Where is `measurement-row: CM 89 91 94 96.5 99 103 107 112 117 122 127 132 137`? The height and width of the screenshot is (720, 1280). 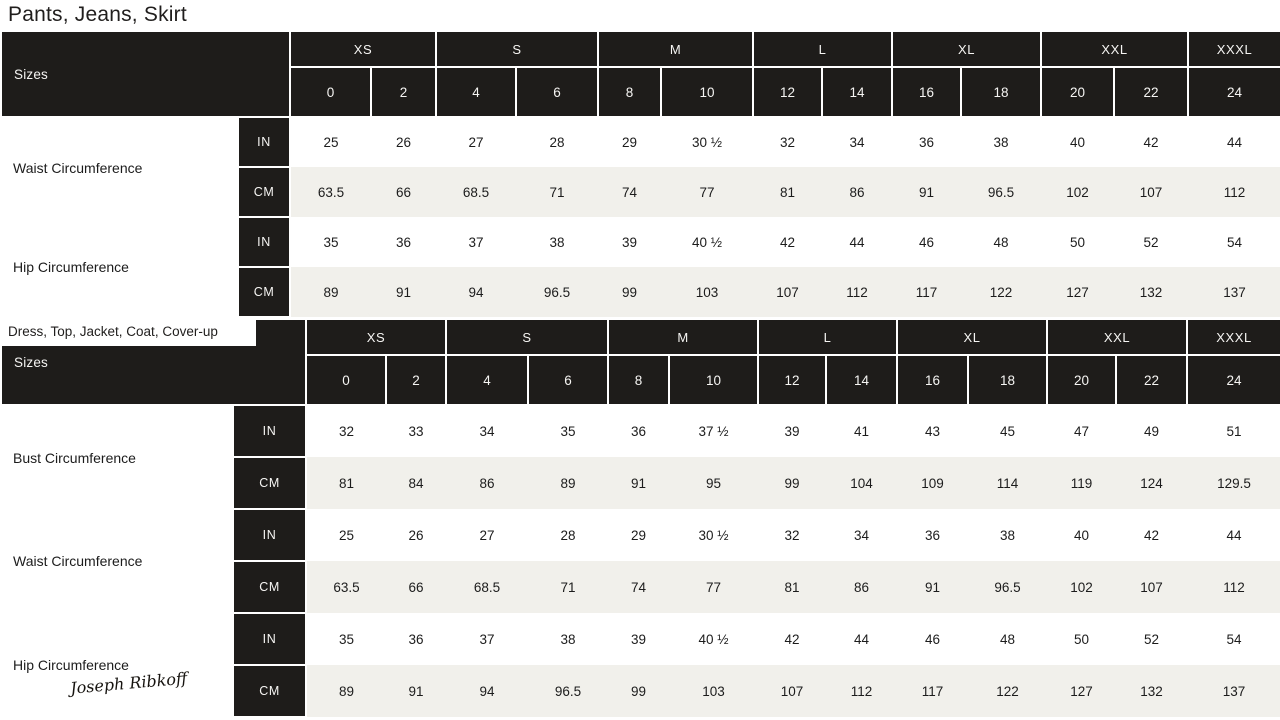
measurement-row: CM 89 91 94 96.5 99 103 107 112 117 122 127 132 137 is located at coordinates (640, 292).